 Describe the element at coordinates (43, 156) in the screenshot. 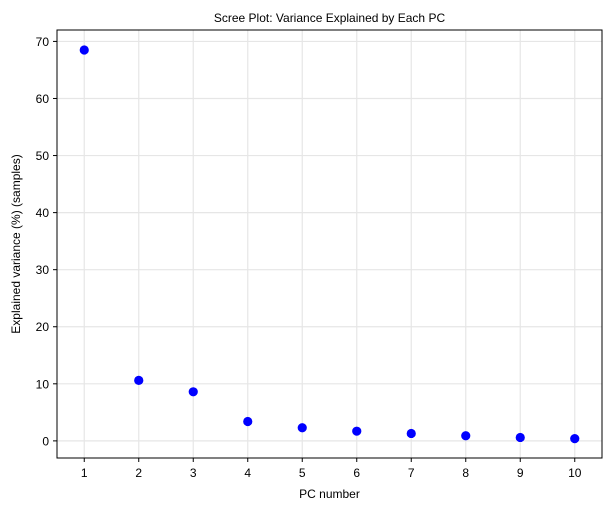

I see `y-tick-label: 50` at that location.